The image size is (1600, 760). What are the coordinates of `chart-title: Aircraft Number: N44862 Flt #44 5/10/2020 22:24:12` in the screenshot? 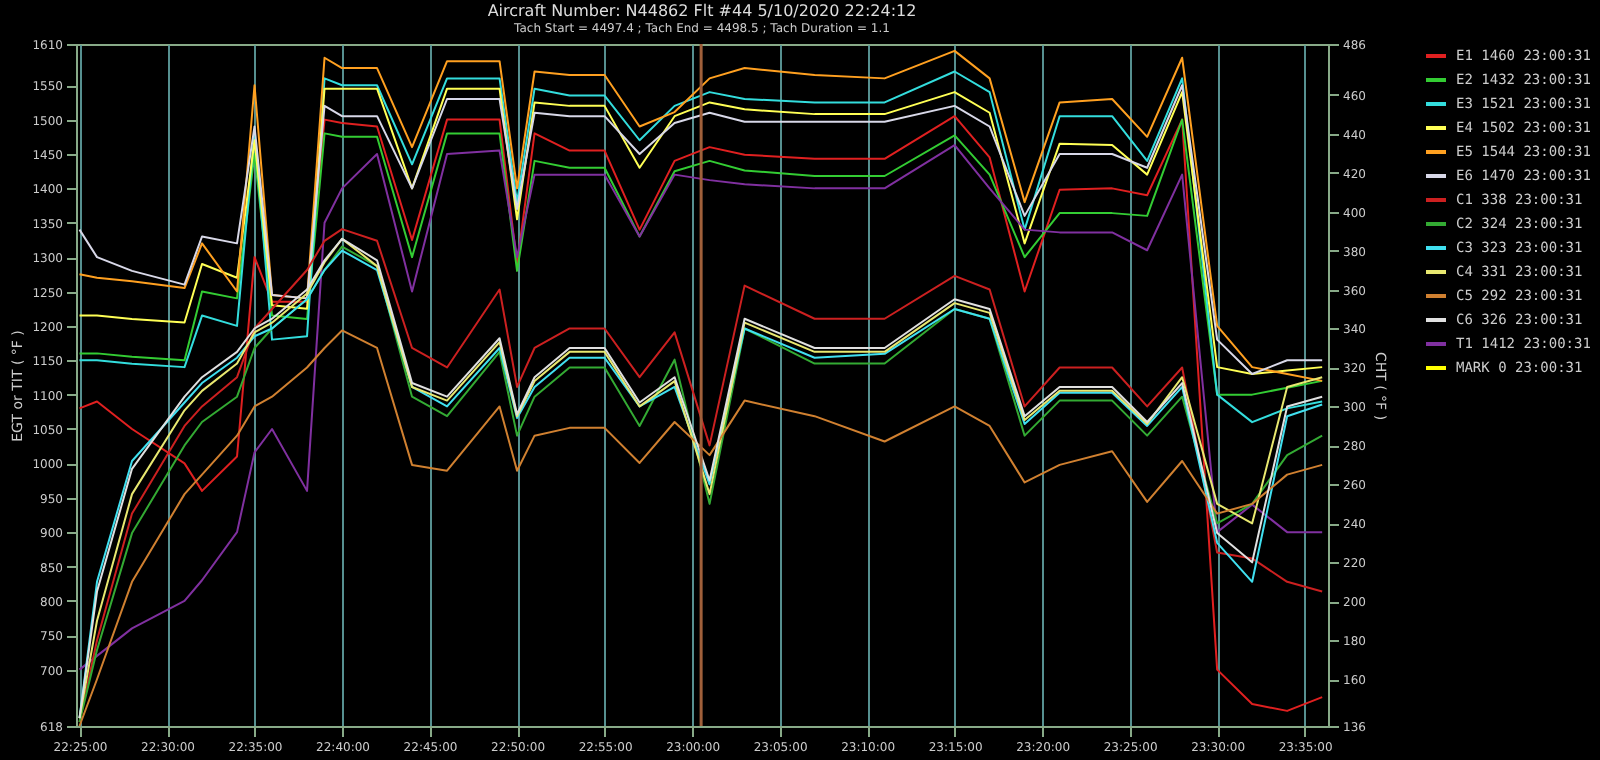 It's located at (702, 11).